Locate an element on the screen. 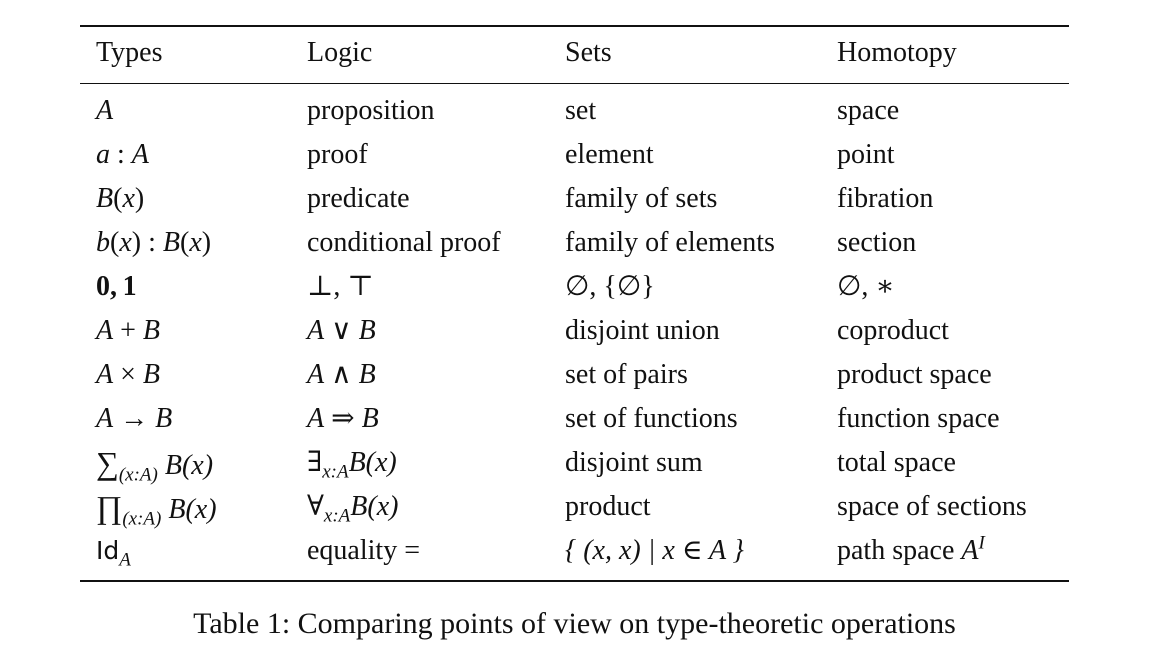 Image resolution: width=1149 pixels, height=661 pixels. homotopy-cell: section is located at coordinates (877, 242).